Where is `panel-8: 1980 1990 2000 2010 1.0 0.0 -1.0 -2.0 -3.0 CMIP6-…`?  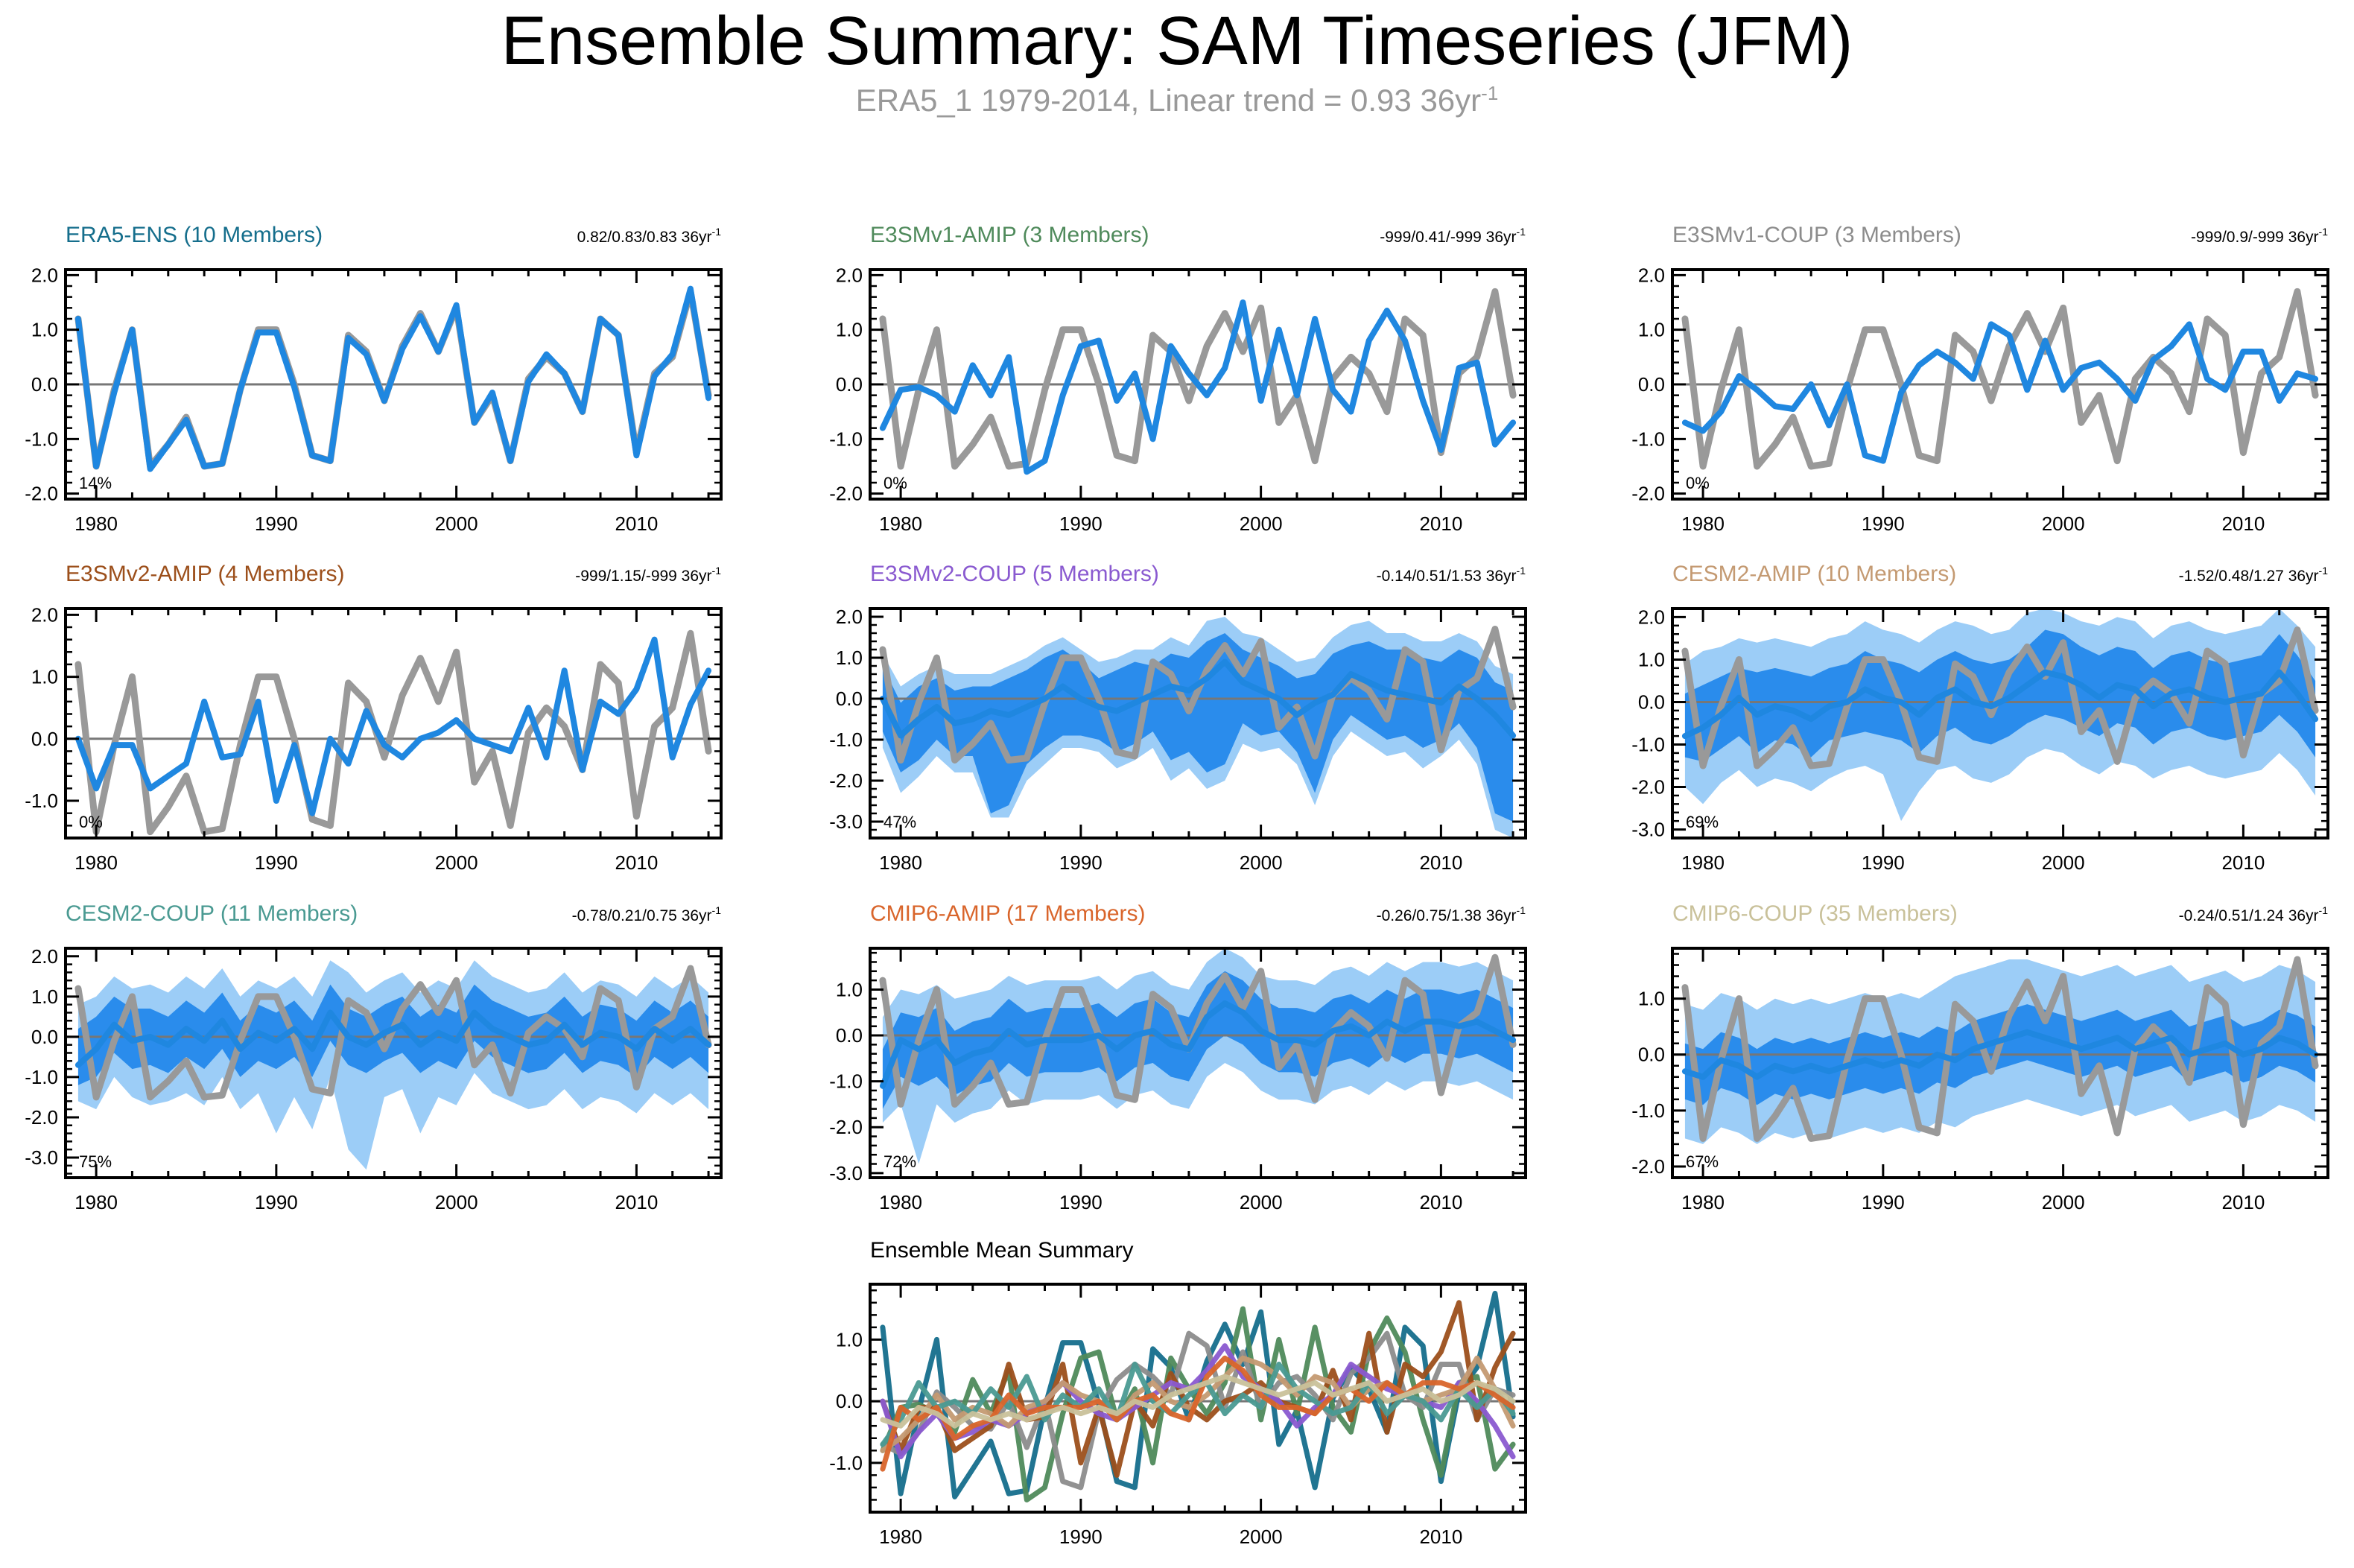 panel-8: 1980 1990 2000 2010 1.0 0.0 -1.0 -2.0 -3.0 CMIP6-… is located at coordinates (1178, 1057).